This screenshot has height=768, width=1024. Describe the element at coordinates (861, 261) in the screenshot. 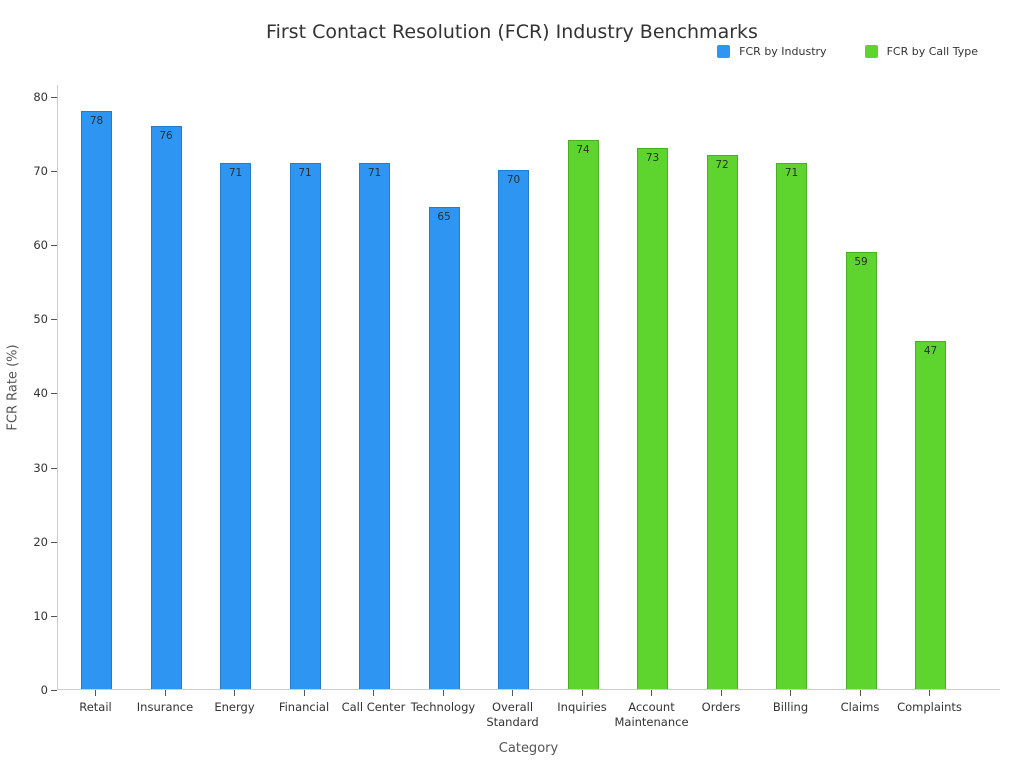

I see `bar-value-label: 59` at that location.